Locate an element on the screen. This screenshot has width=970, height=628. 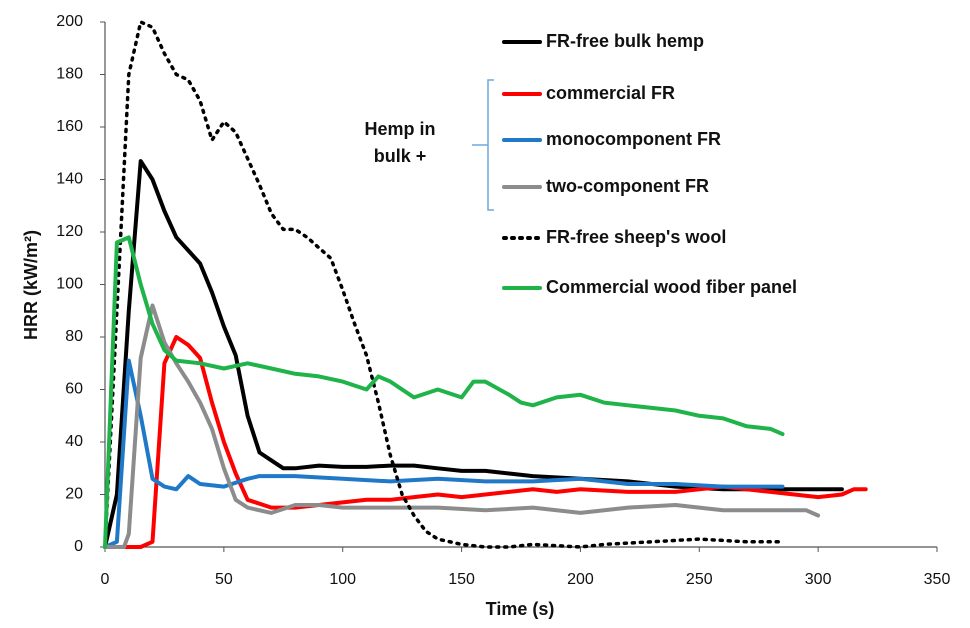
legend-label: commercial FR is located at coordinates (610, 93).